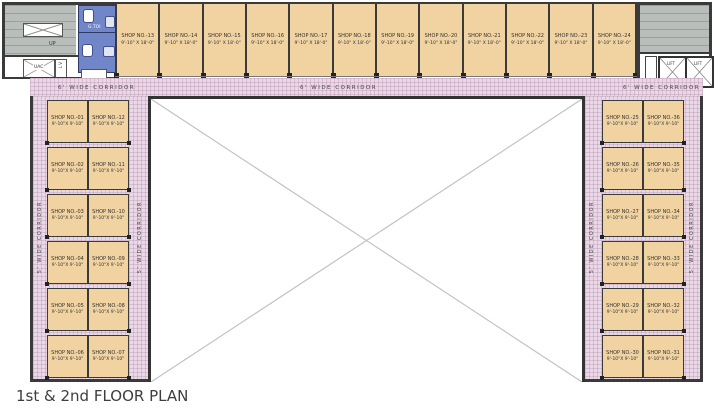  Describe the element at coordinates (67, 305) in the screenshot. I see `shop-number-label: SHOP NO.-05` at that location.